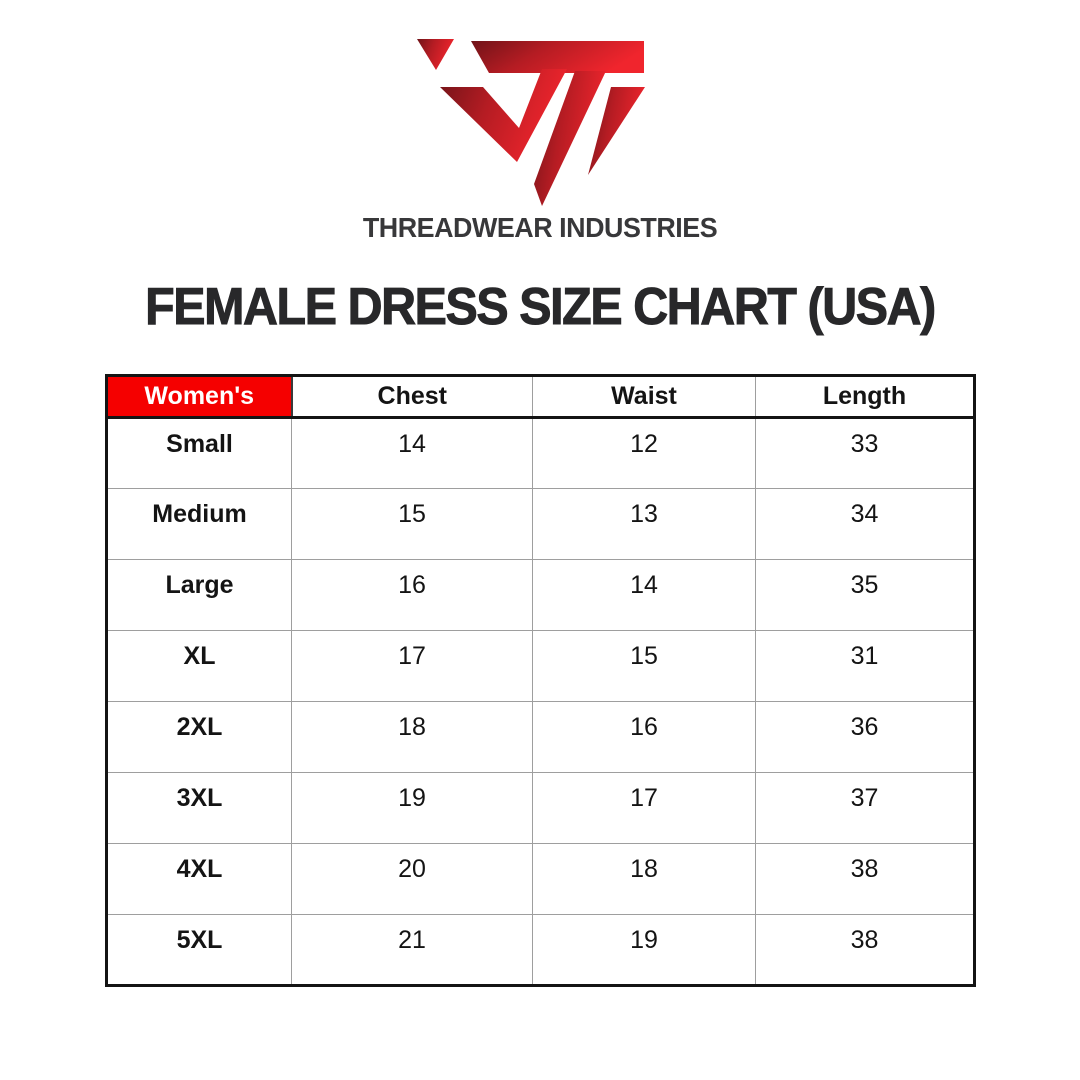 Image resolution: width=1080 pixels, height=1080 pixels. What do you see at coordinates (865, 666) in the screenshot?
I see `length-value: 31` at bounding box center [865, 666].